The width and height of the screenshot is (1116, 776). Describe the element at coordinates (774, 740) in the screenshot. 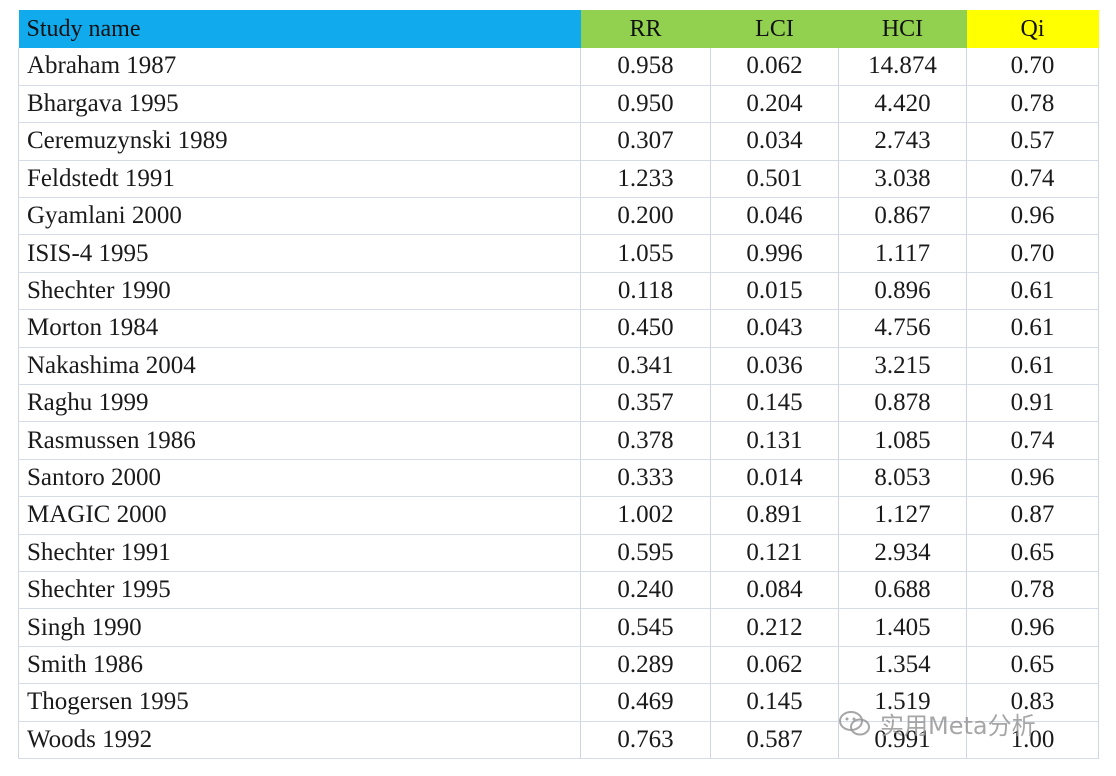

I see `cell-lci: 0.587` at that location.